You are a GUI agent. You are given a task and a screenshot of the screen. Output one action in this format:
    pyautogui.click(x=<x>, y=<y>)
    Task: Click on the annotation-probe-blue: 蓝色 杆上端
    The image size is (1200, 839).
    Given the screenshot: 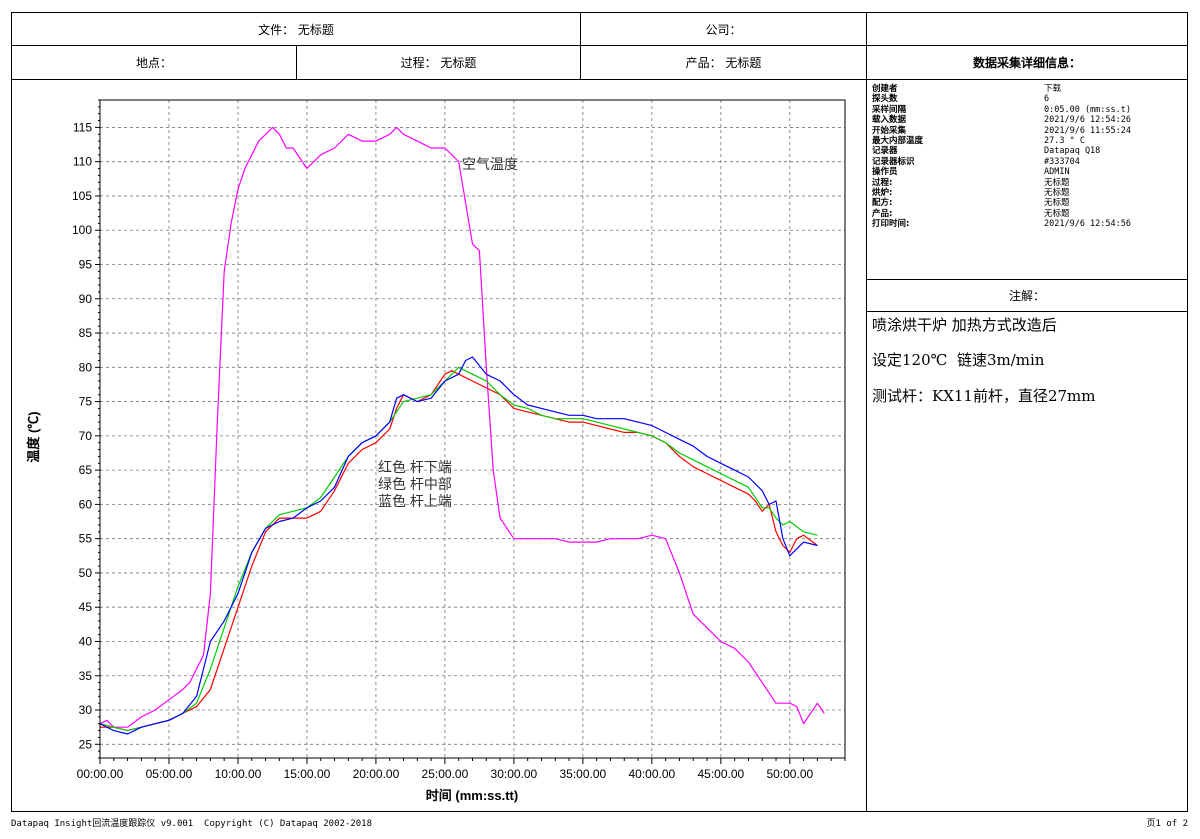 What is the action you would take?
    pyautogui.click(x=415, y=501)
    